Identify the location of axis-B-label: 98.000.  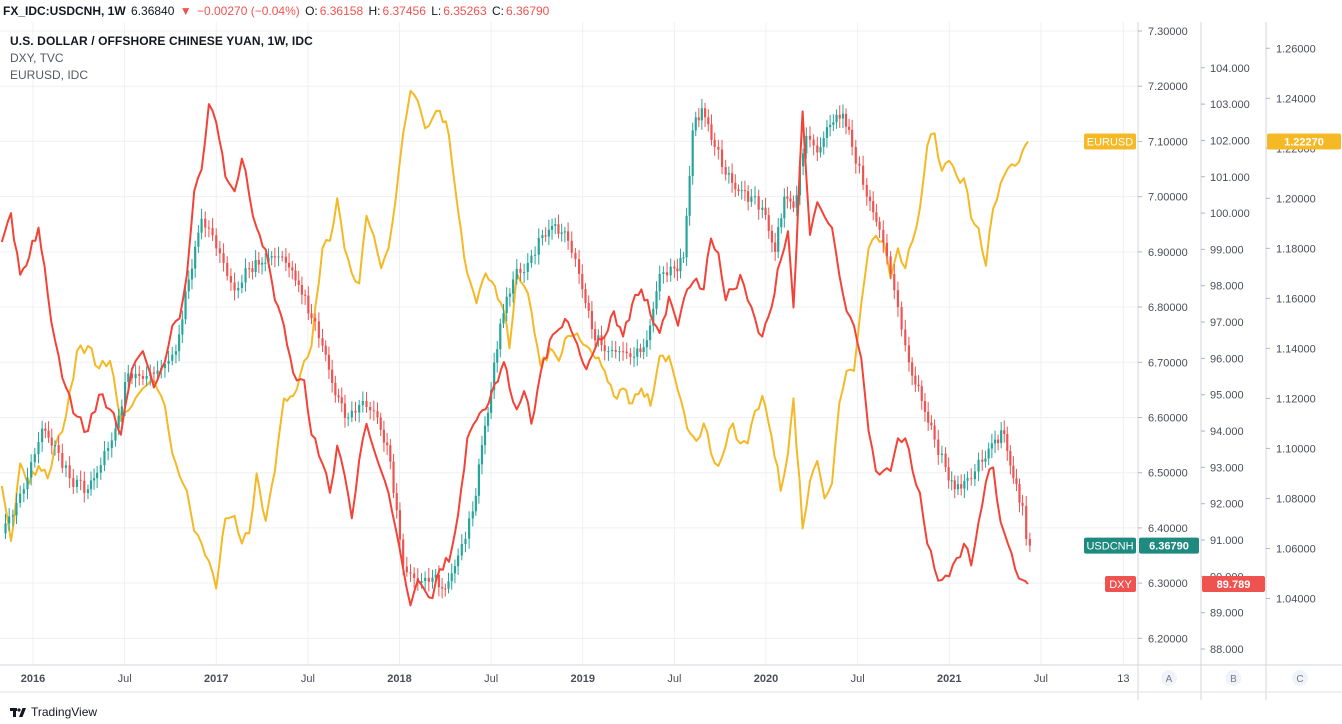
(1227, 287).